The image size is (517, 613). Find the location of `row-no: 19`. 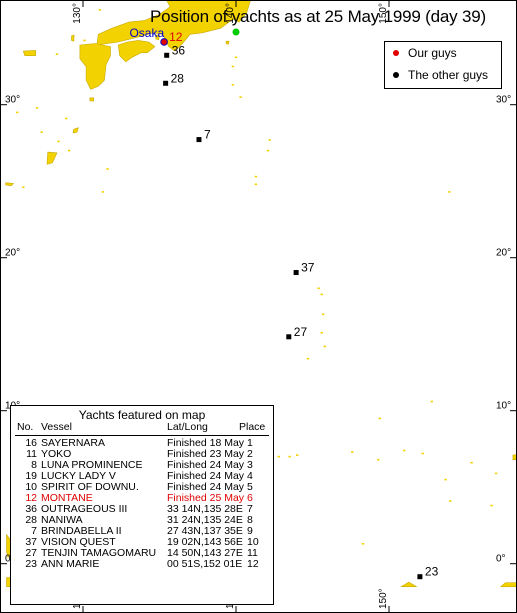

row-no: 19 is located at coordinates (31, 476).